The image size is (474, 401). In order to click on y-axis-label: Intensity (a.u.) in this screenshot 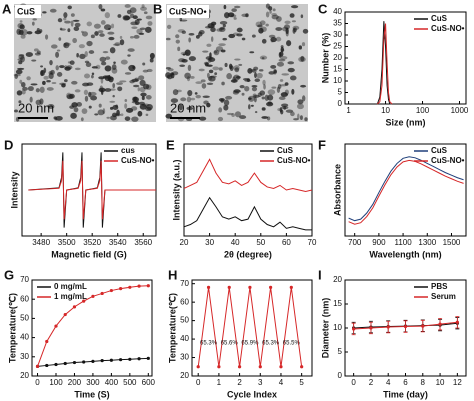, I will do `click(176, 189)`.